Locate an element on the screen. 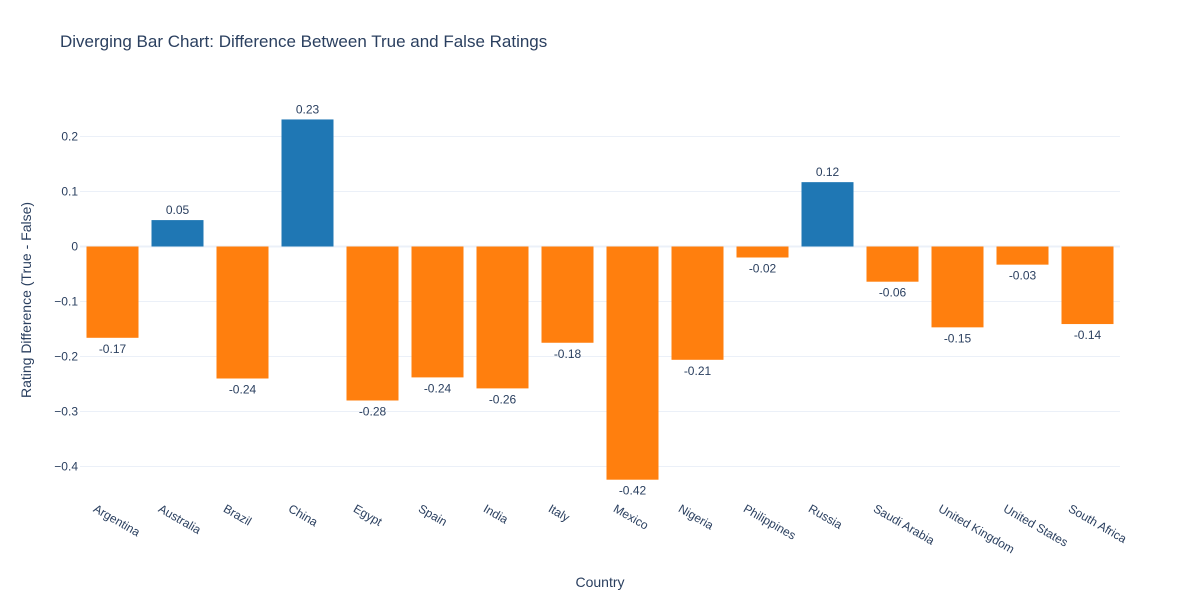  bar-australia is located at coordinates (177, 233).